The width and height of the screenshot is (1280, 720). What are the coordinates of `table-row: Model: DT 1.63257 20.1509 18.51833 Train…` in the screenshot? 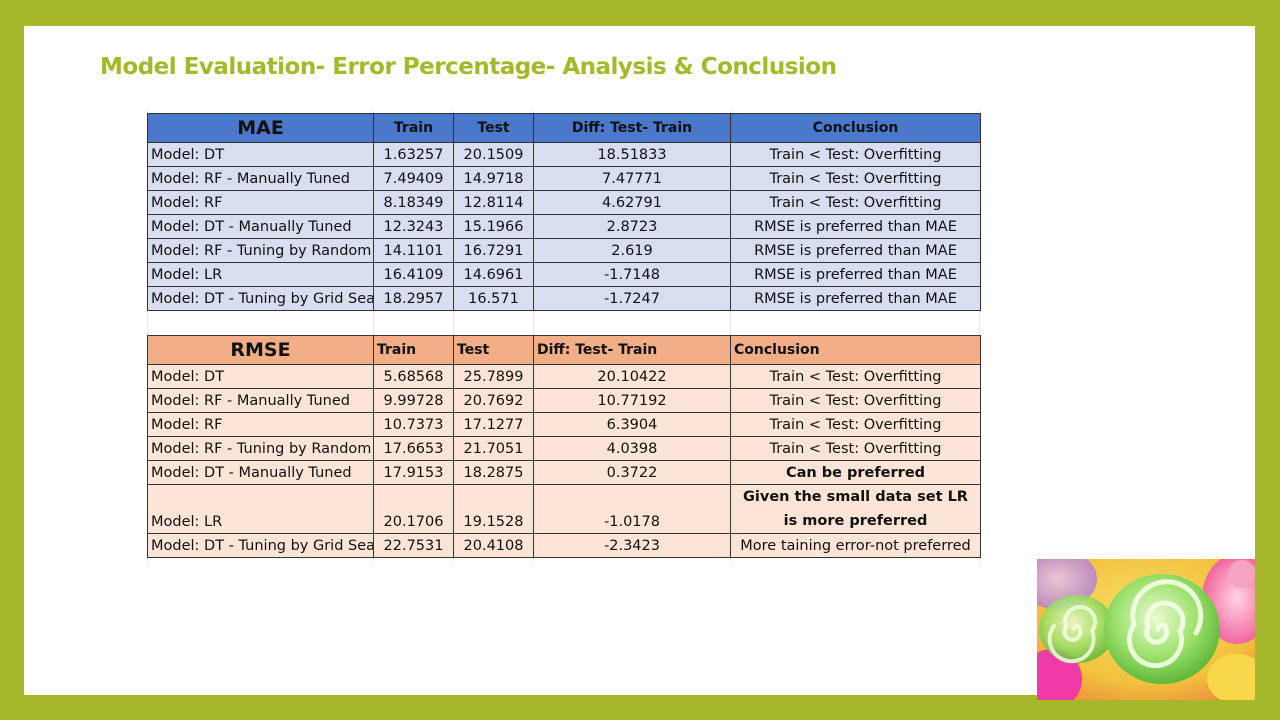 It's located at (564, 154).